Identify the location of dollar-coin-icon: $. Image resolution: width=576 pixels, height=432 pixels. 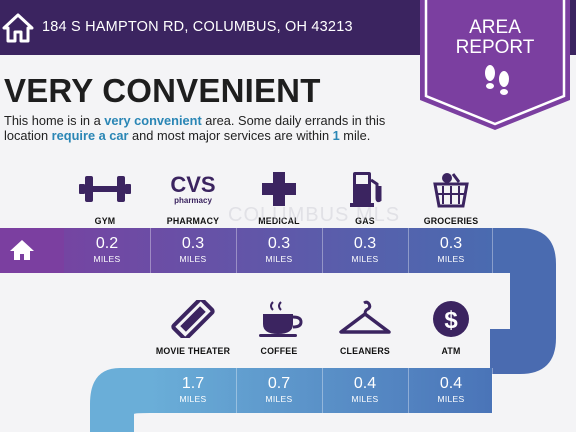
(451, 319).